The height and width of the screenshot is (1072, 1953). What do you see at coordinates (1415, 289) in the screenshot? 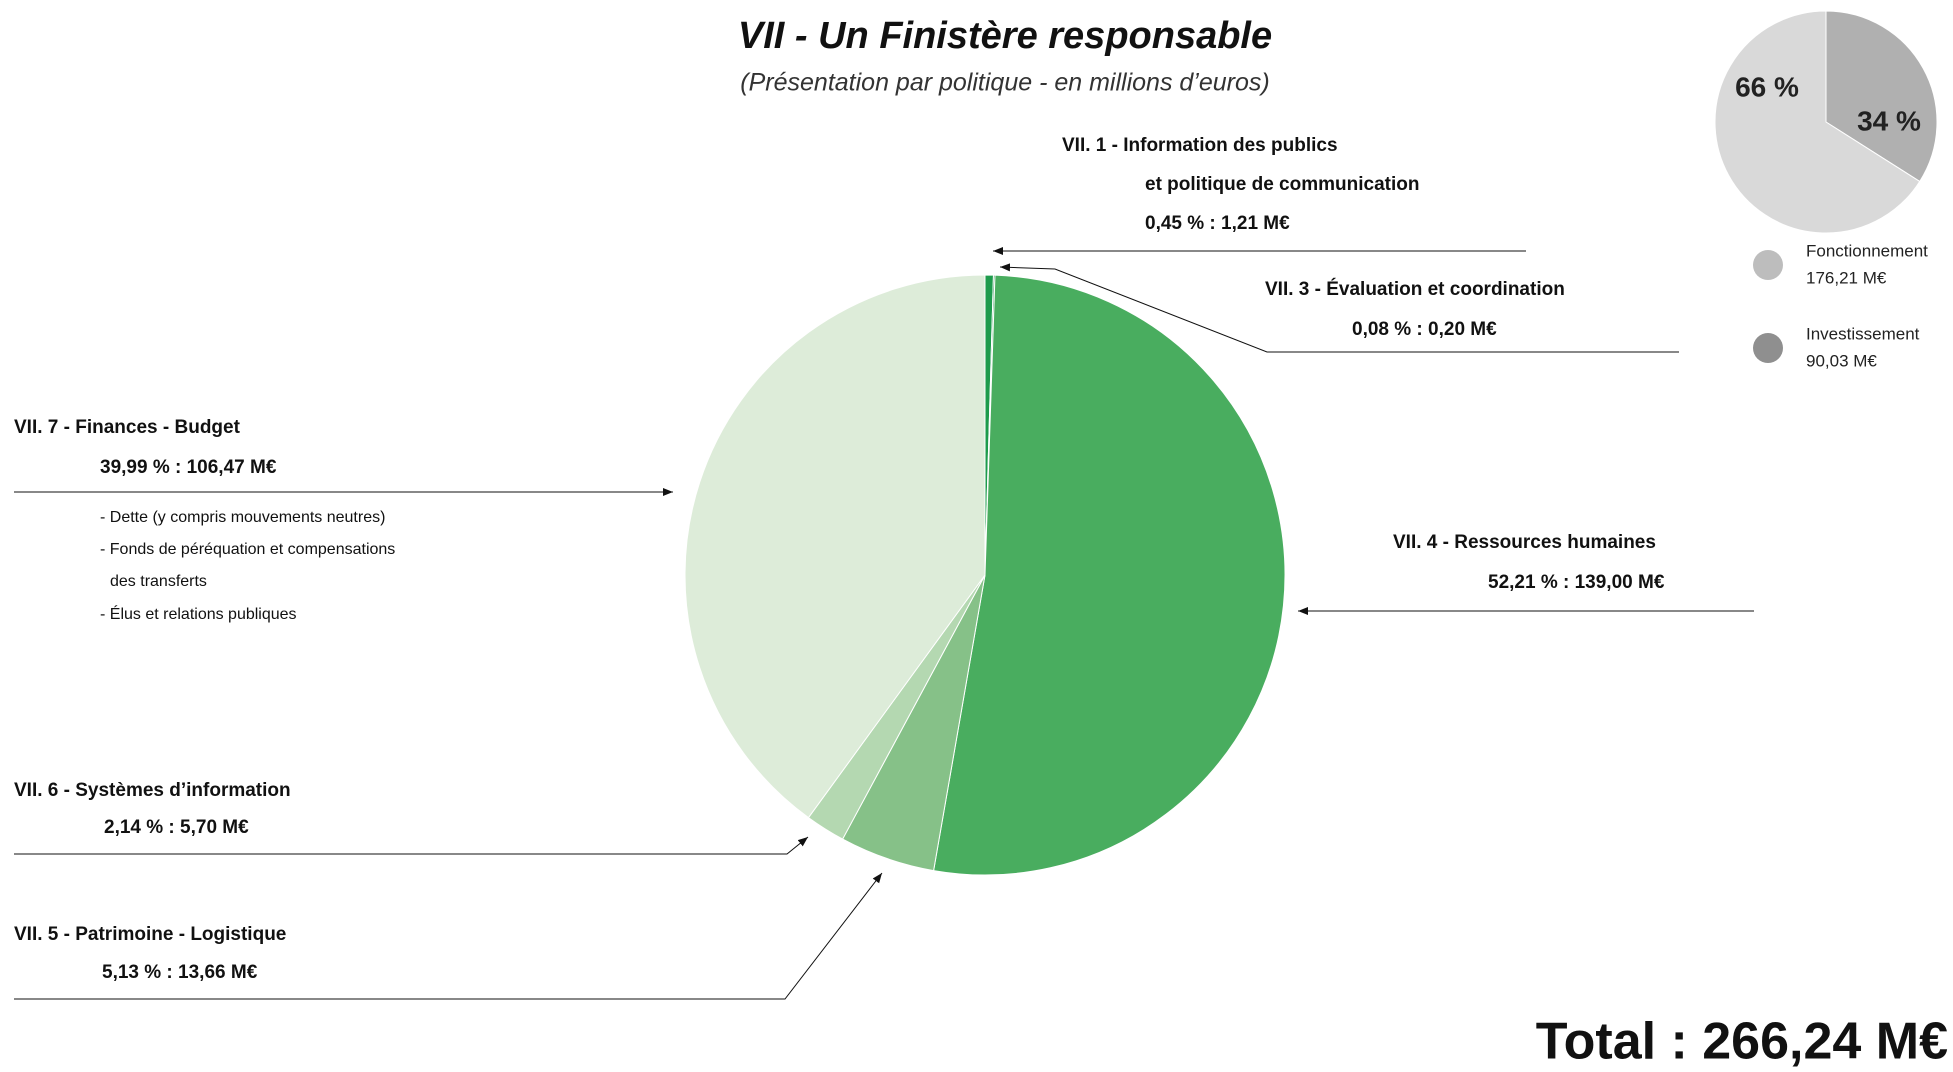
I see `category-label: VII. 3 - Évaluation et coordination` at bounding box center [1415, 289].